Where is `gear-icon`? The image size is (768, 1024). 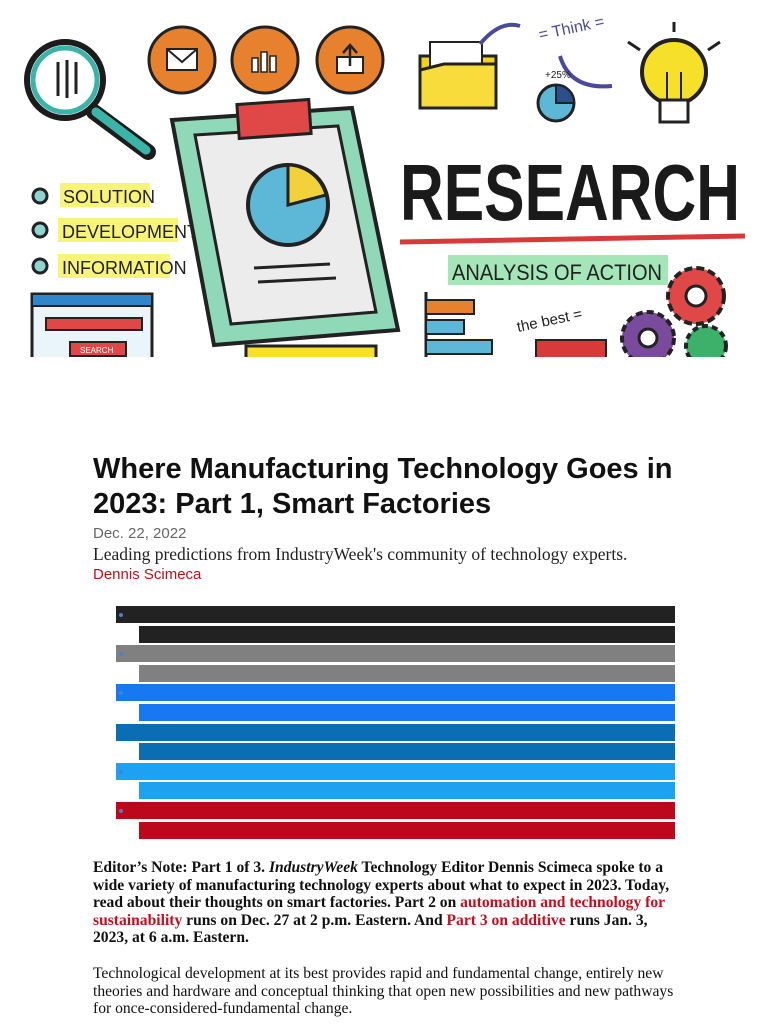 gear-icon is located at coordinates (674, 311).